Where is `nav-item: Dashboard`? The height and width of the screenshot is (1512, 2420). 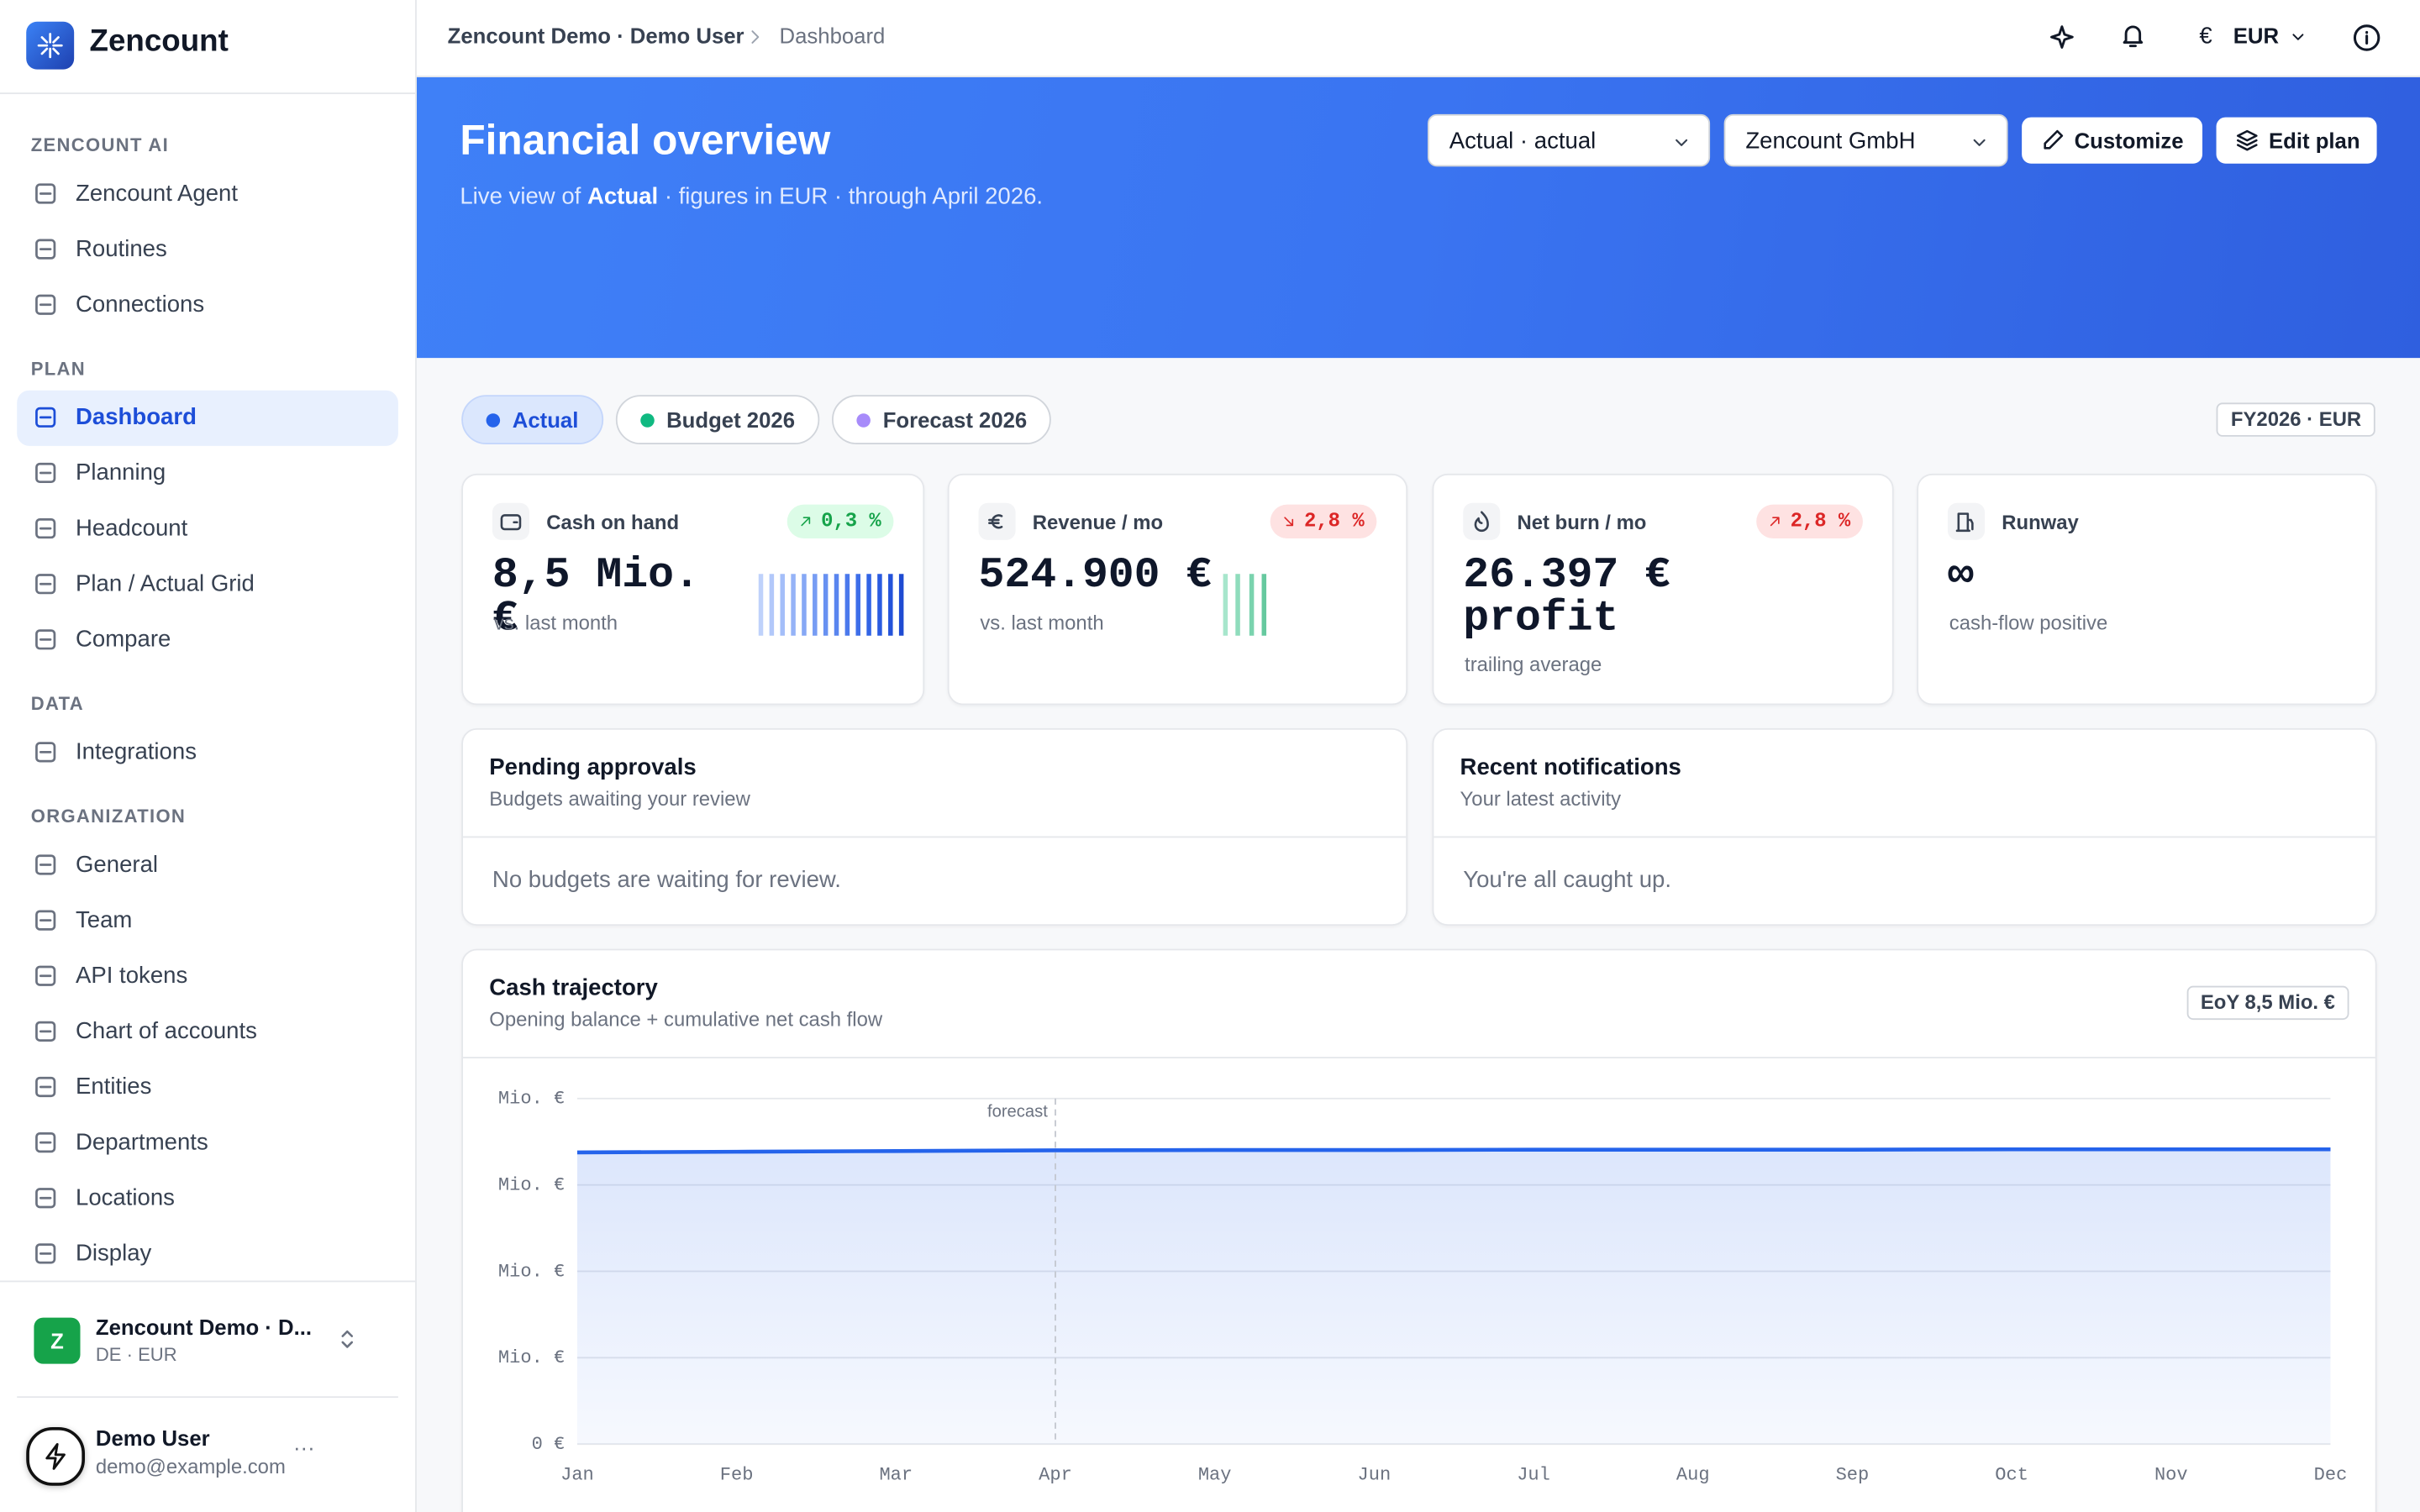
nav-item: Dashboard is located at coordinates (207, 418).